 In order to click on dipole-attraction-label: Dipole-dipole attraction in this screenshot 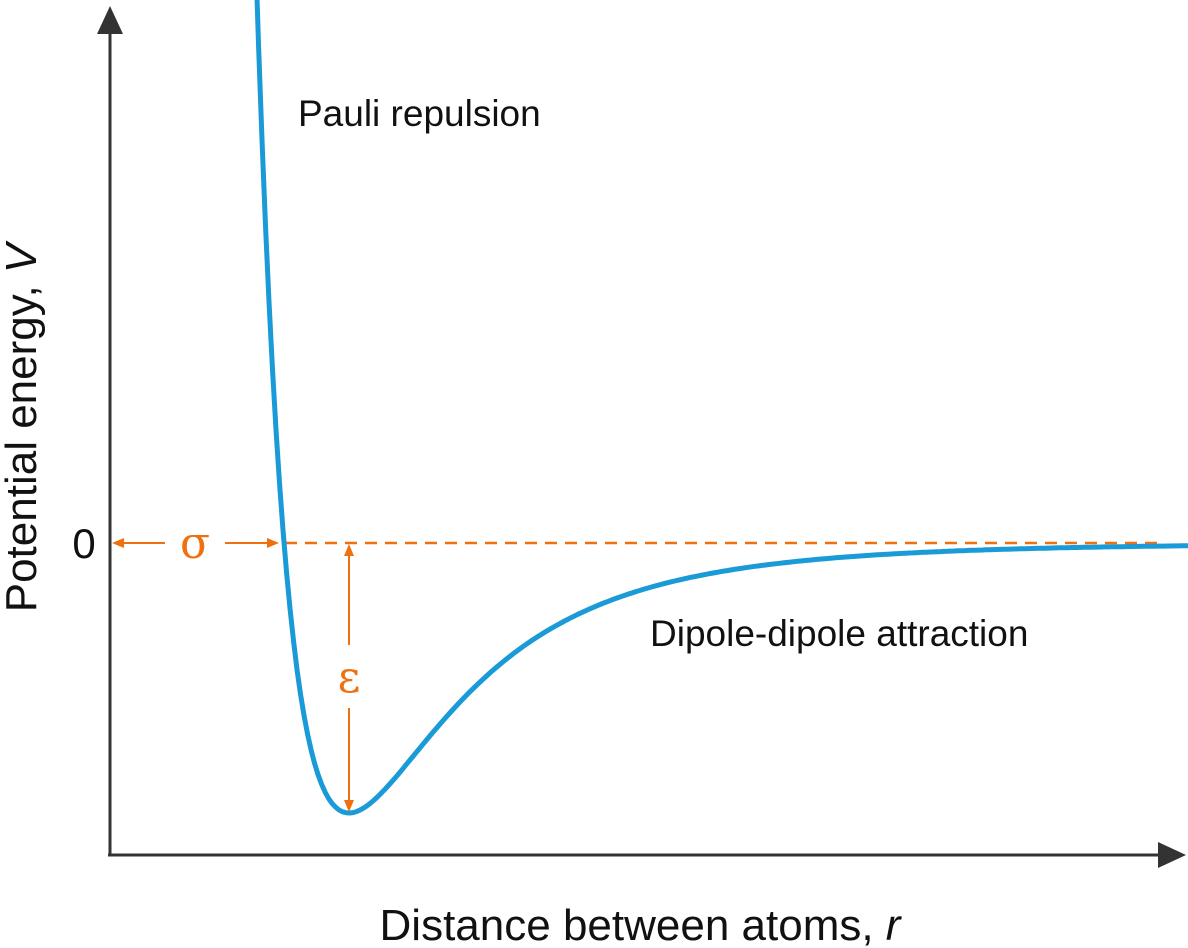, I will do `click(839, 633)`.